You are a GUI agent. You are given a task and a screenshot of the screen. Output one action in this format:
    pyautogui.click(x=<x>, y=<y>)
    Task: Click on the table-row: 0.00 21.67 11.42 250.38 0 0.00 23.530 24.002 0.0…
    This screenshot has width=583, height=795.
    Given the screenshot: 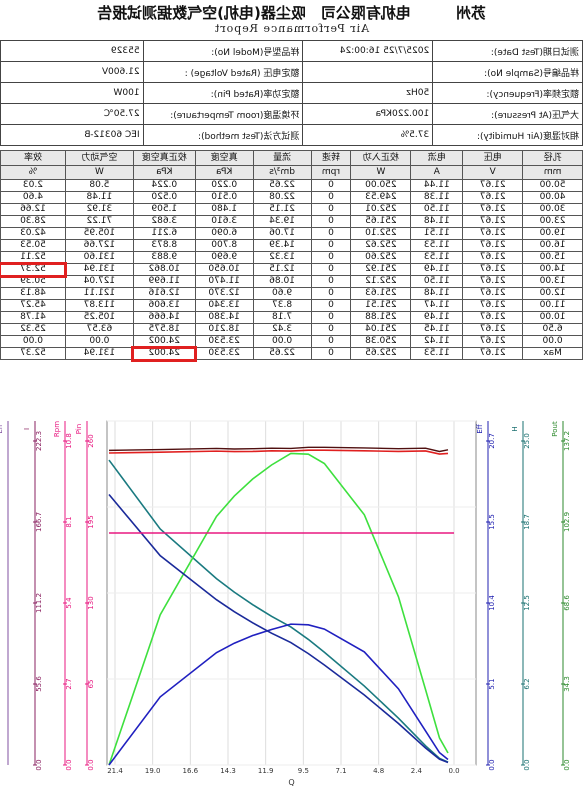 What is the action you would take?
    pyautogui.click(x=291, y=341)
    